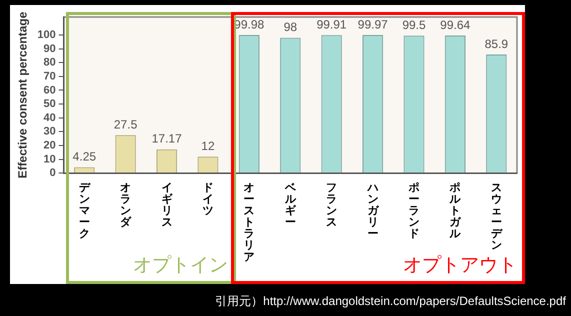 This screenshot has height=316, width=571. I want to click on x-tick-label: スウェーデン, so click(496, 217).